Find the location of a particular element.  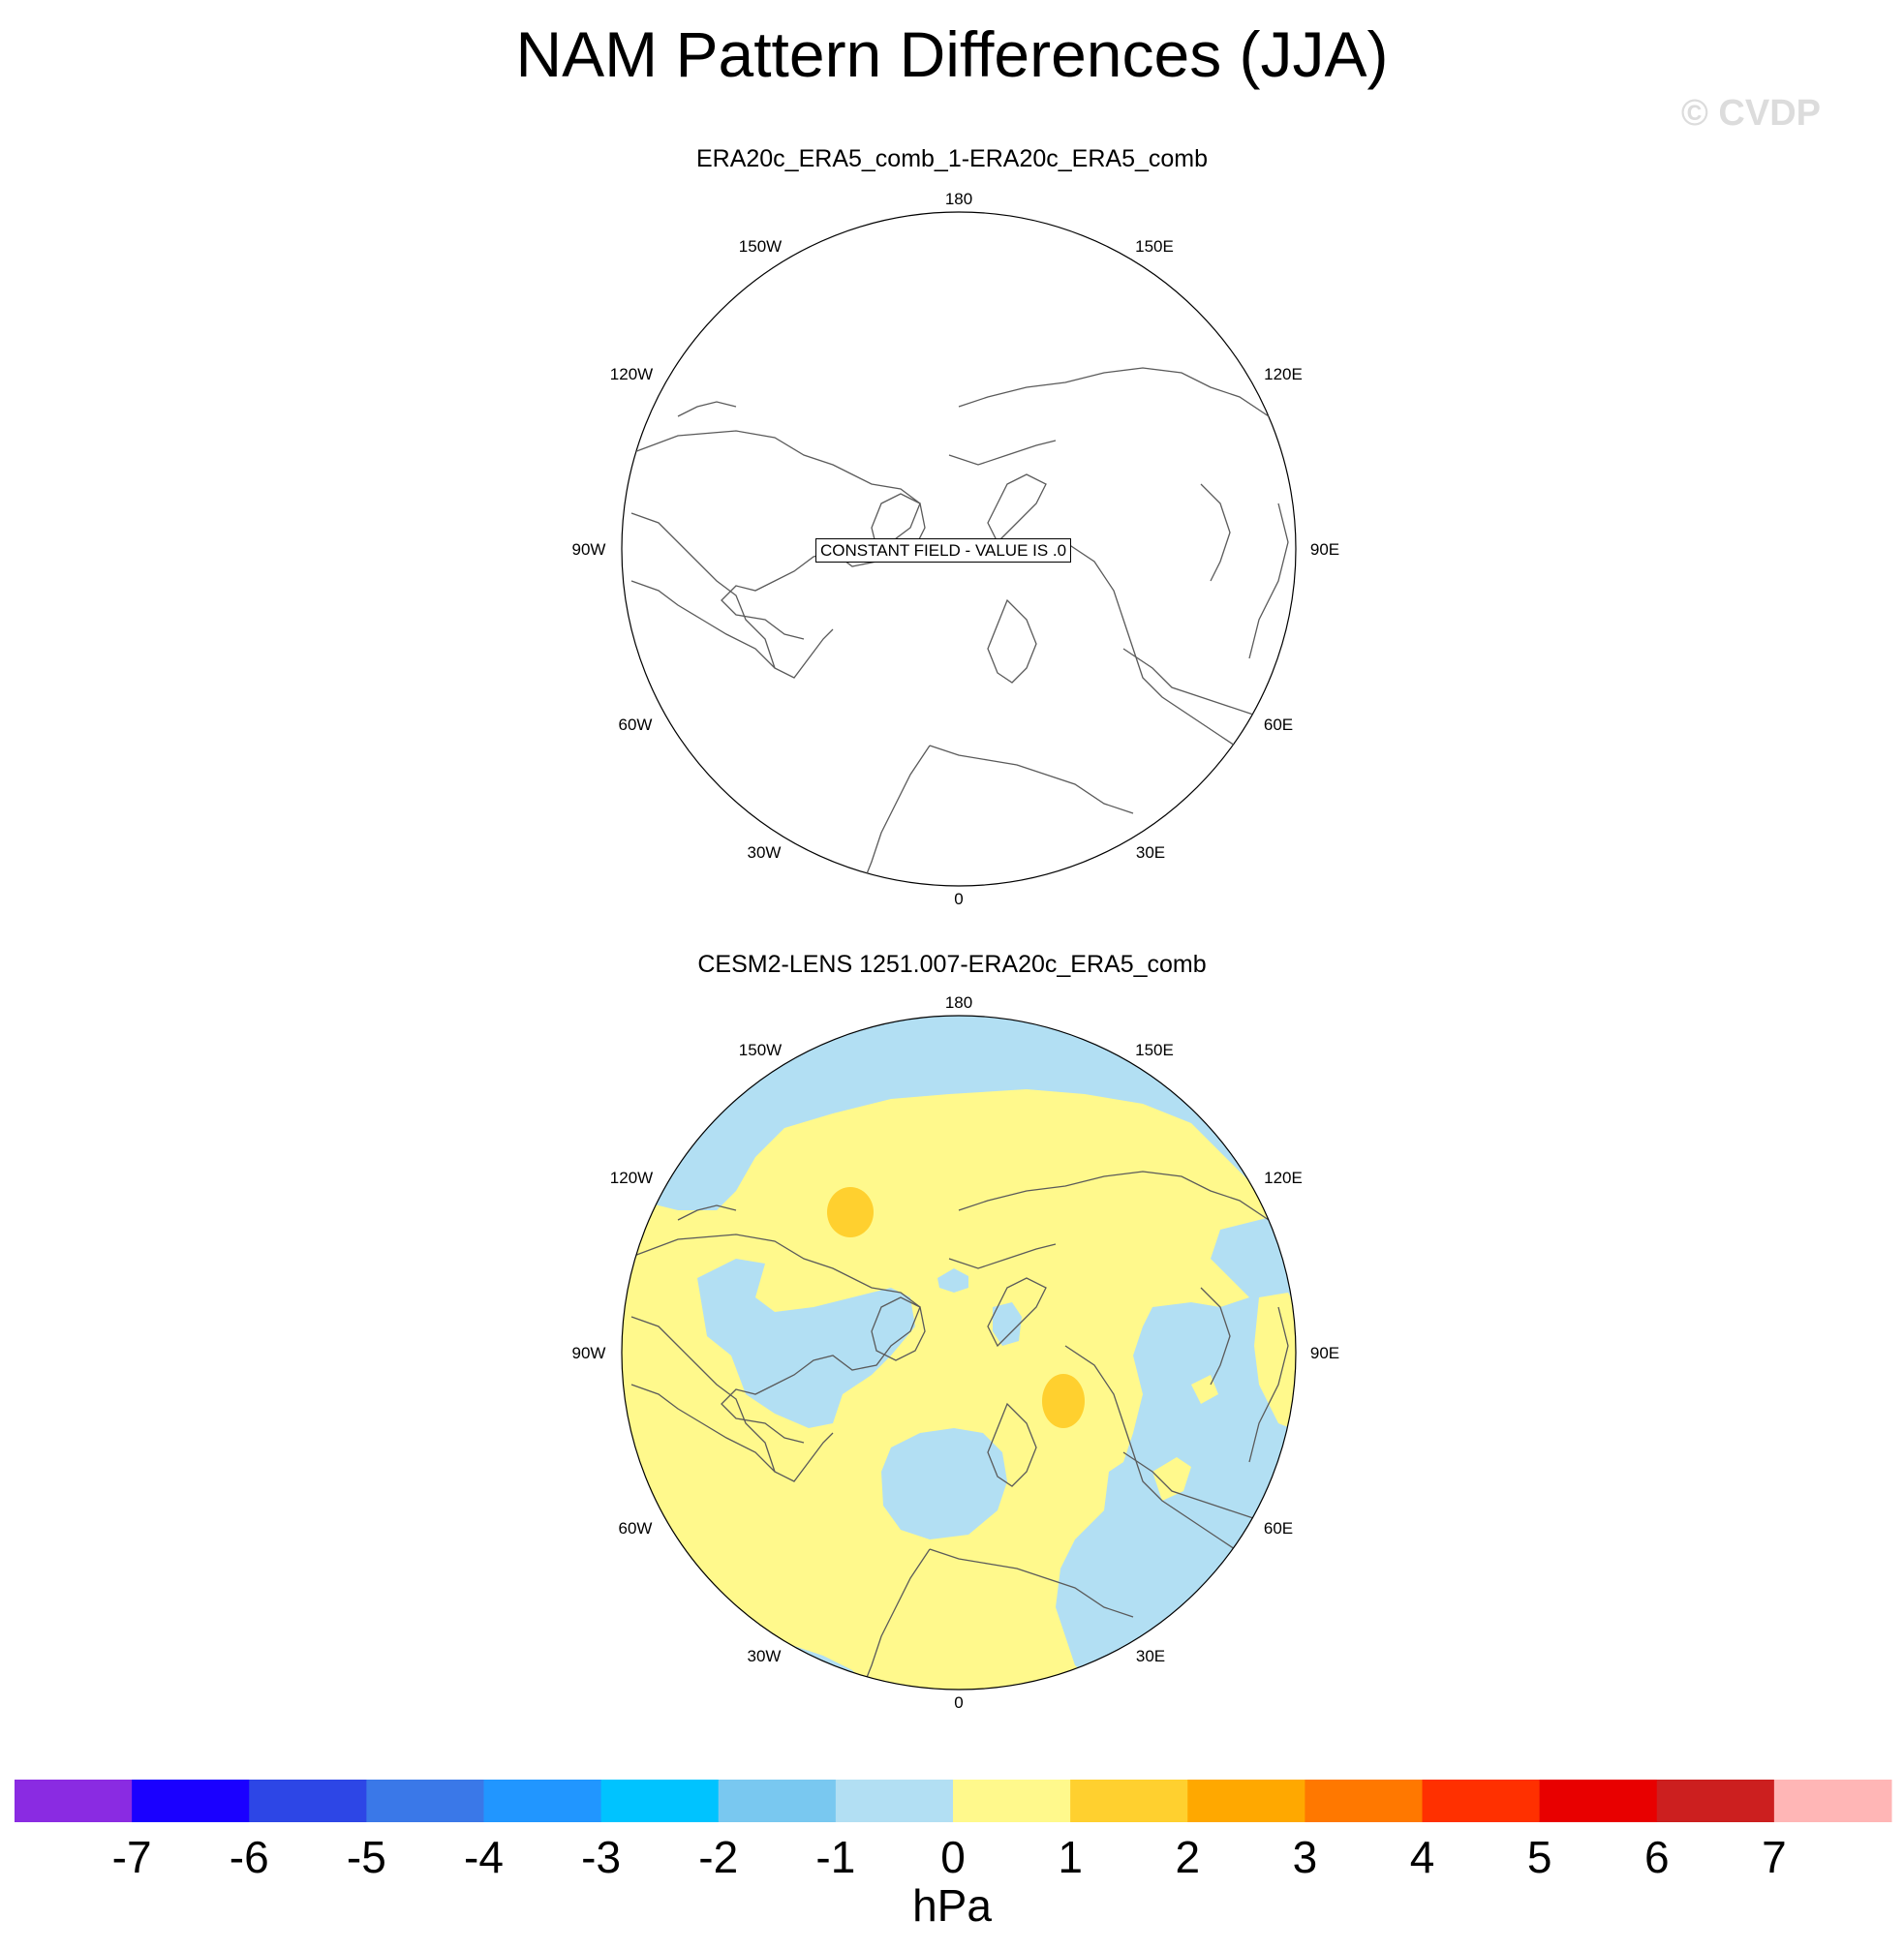

negative-region-kara is located at coordinates (1008, 1324).